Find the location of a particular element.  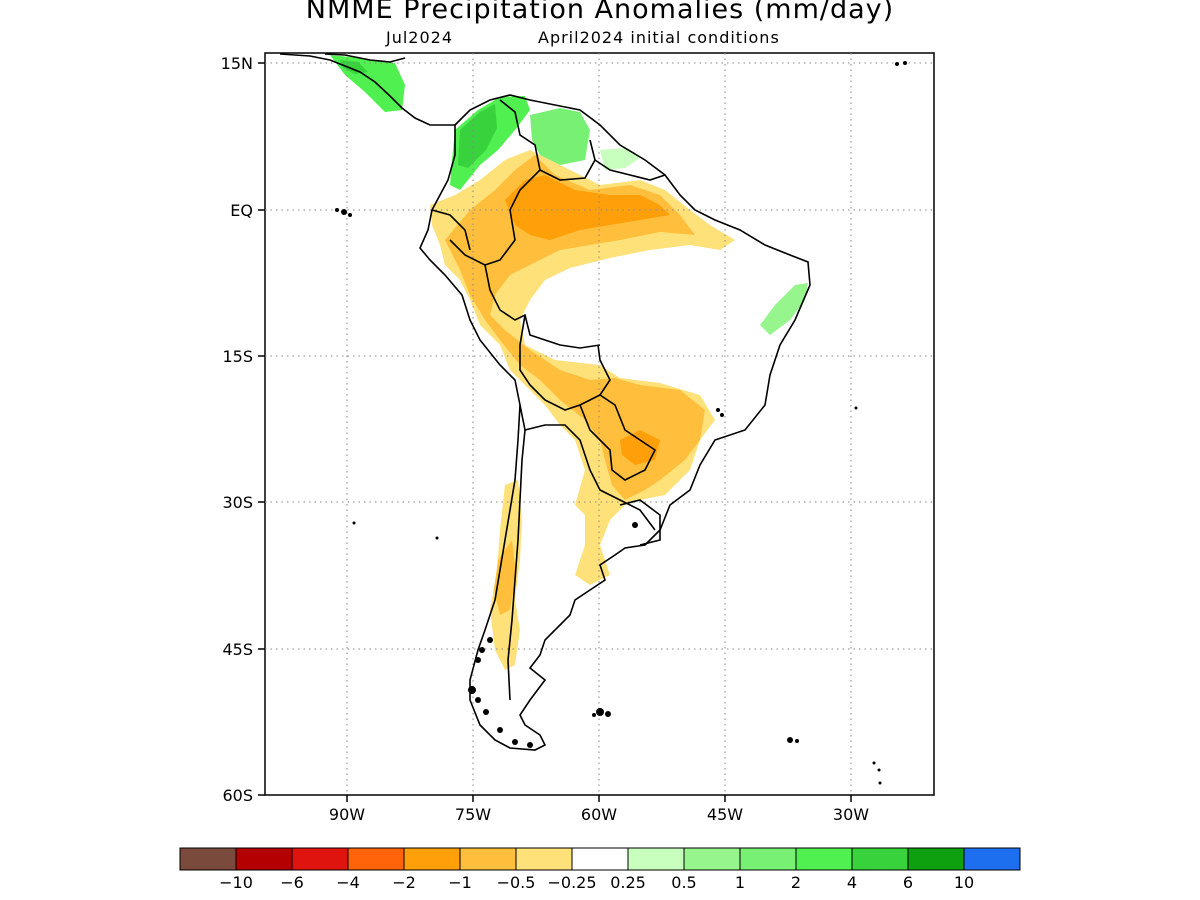

lon-label-90w: 90W is located at coordinates (347, 814).